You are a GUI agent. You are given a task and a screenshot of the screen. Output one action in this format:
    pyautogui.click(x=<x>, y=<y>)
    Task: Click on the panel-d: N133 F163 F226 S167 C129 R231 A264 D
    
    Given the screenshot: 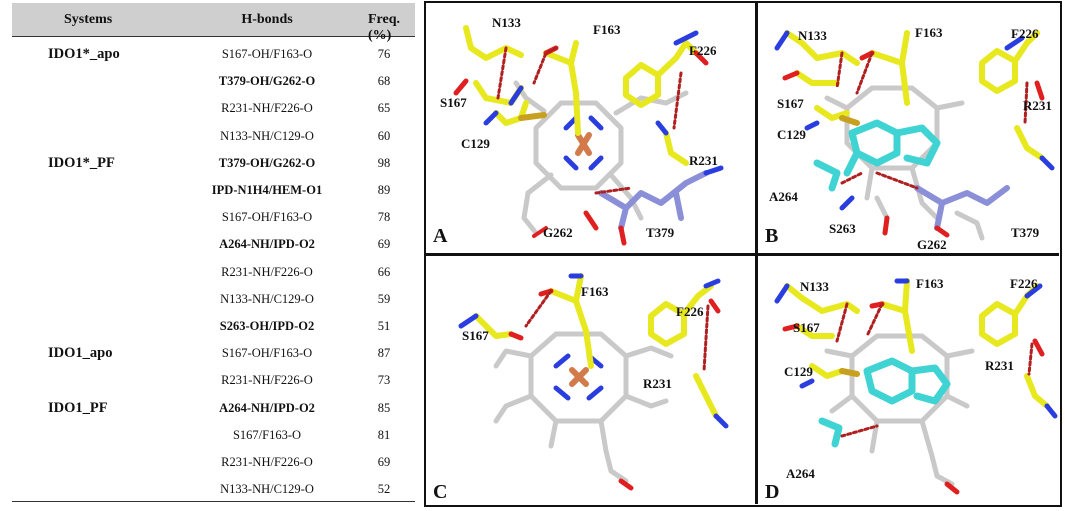 What is the action you would take?
    pyautogui.click(x=908, y=380)
    